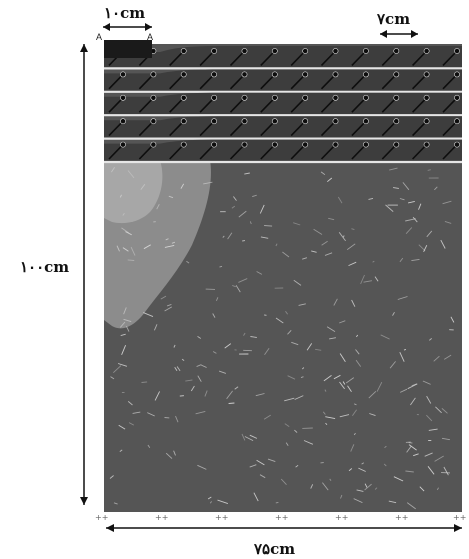 This screenshot has height=559, width=469. I want to click on corner-label-left: A, so click(99, 37).